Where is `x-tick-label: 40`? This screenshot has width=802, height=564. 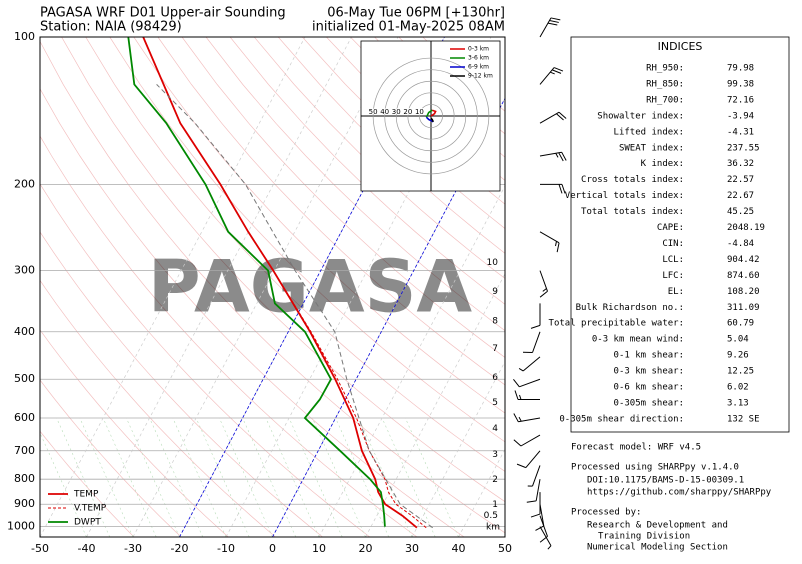
x-tick-label: 40 is located at coordinates (459, 548).